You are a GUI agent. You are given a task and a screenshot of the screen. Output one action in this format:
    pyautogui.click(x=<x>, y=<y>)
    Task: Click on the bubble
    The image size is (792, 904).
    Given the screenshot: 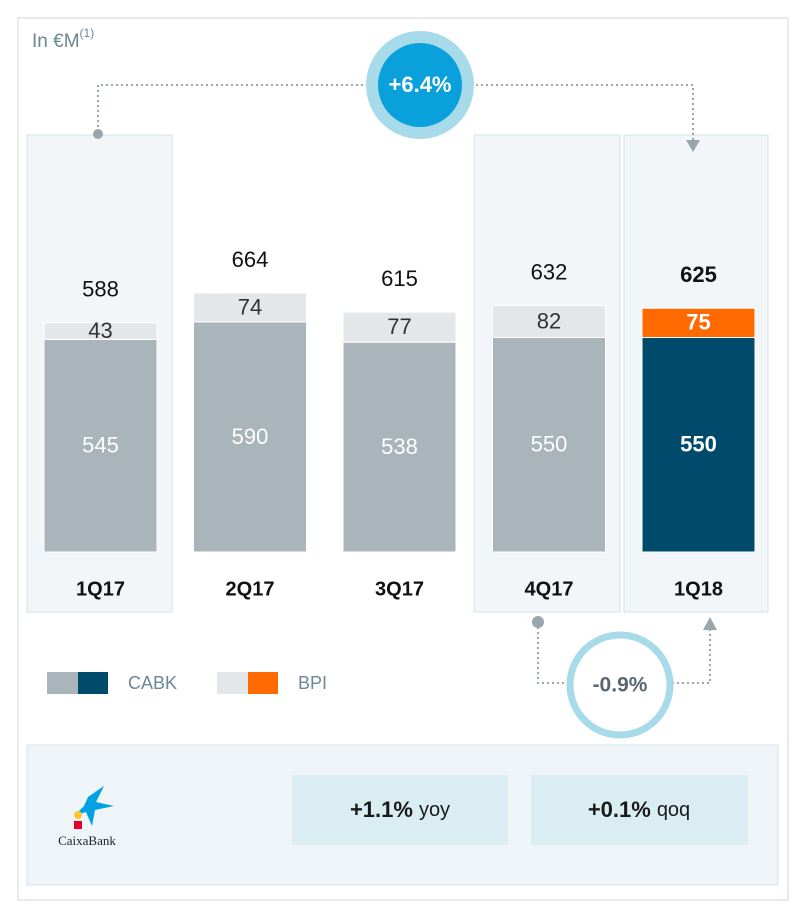 What is the action you would take?
    pyautogui.click(x=420, y=85)
    